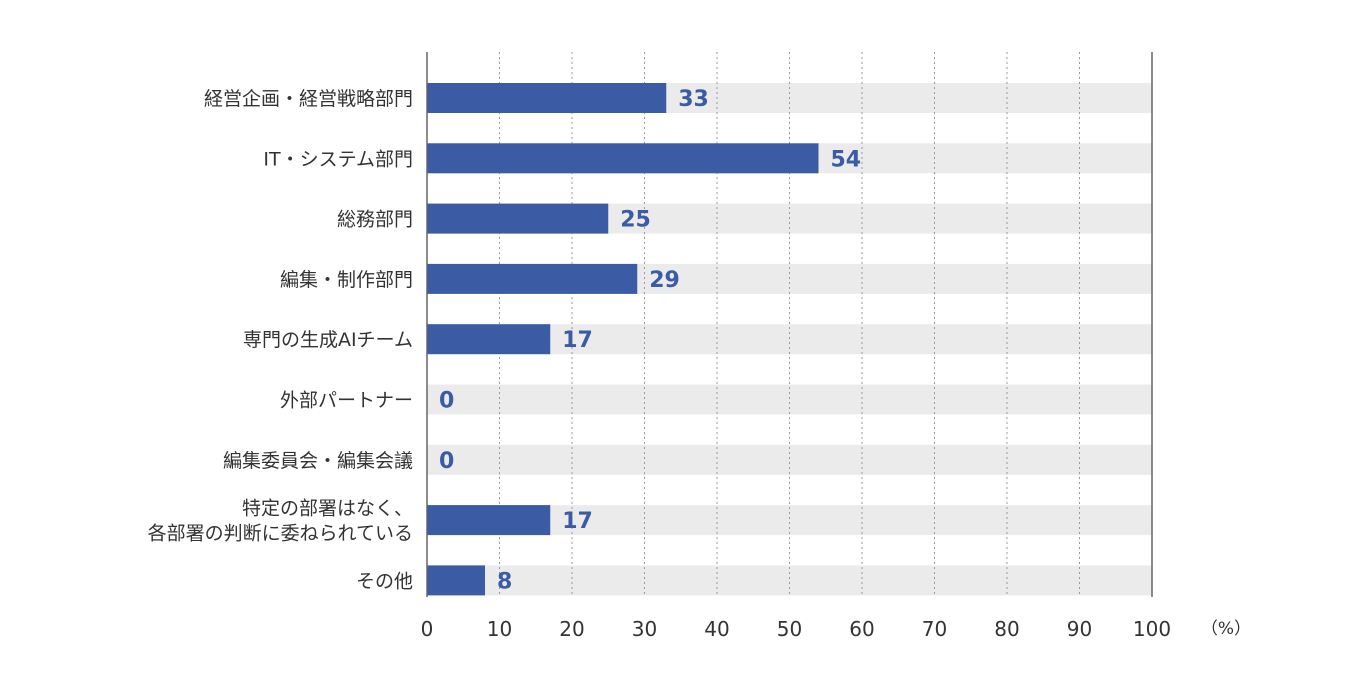  What do you see at coordinates (635, 220) in the screenshot?
I see `value-label: 25` at bounding box center [635, 220].